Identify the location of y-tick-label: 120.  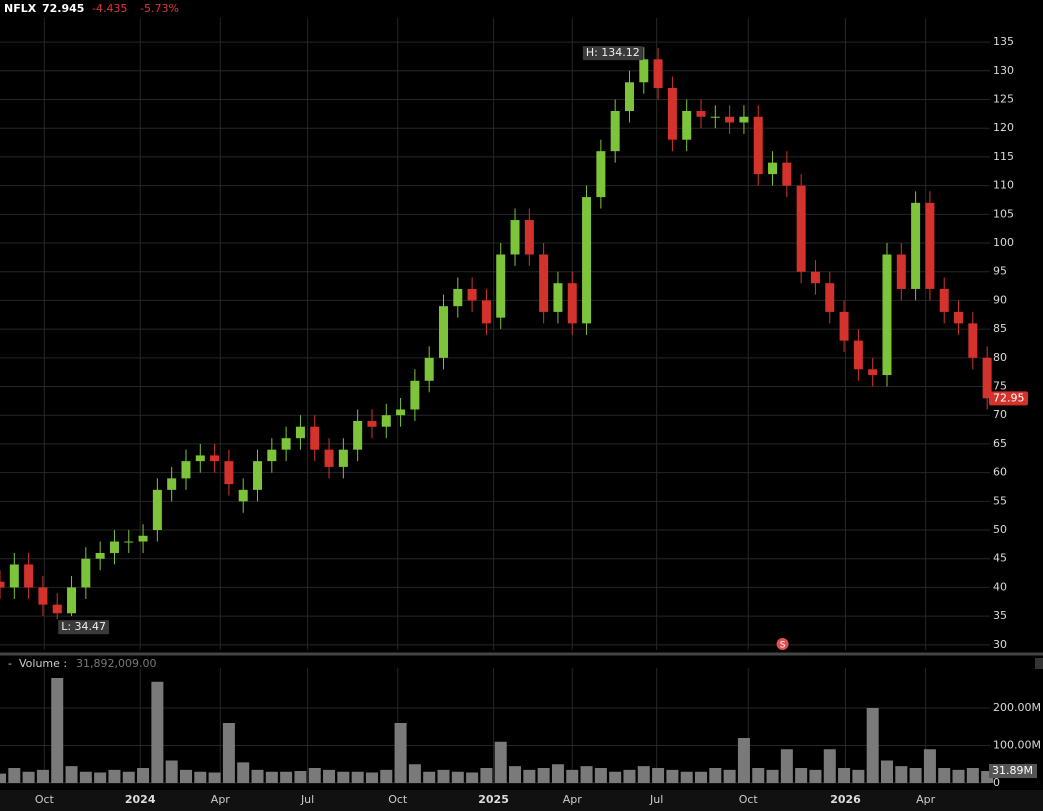
(1003, 127).